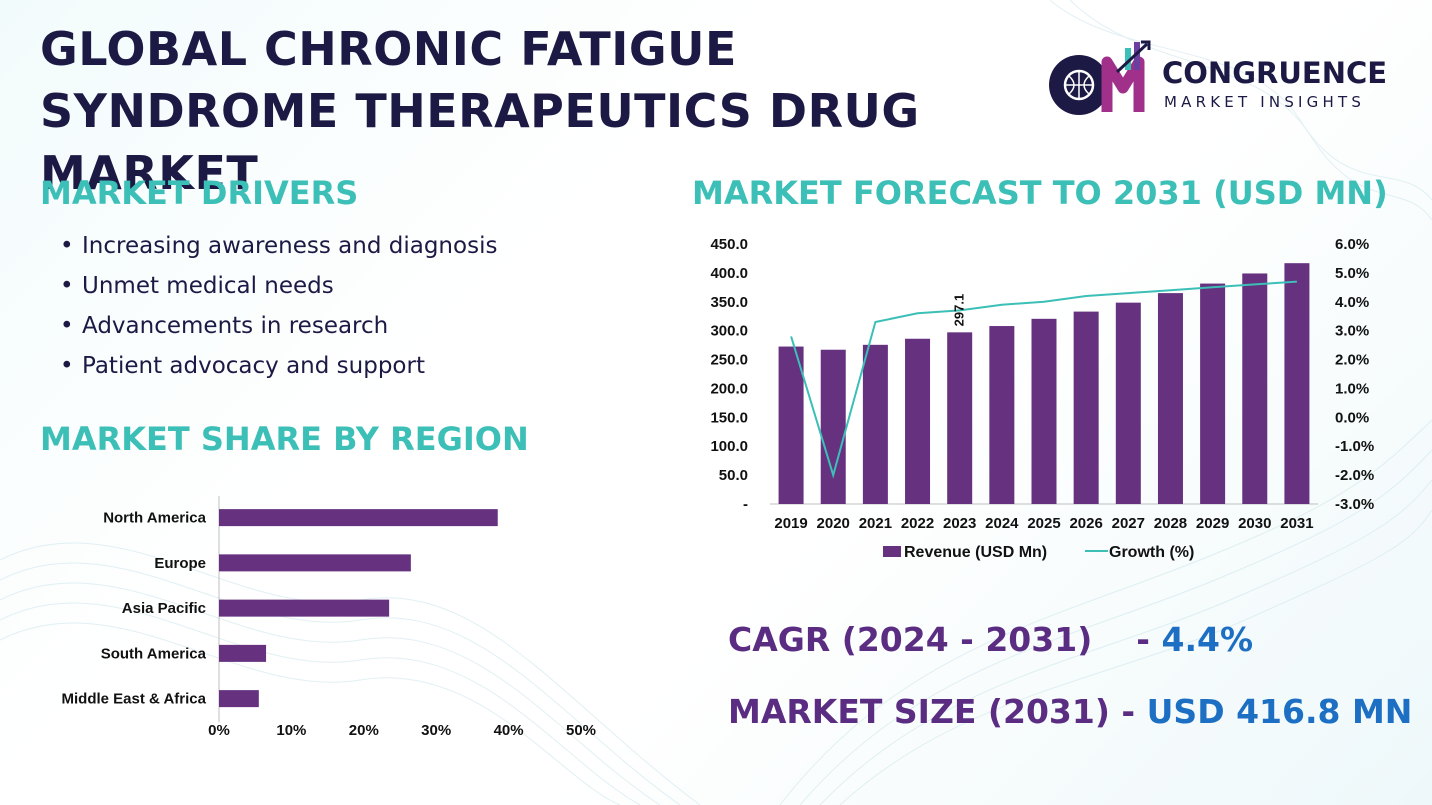 The image size is (1432, 805). I want to click on forecast-left-tick-label: 200.0, so click(729, 388).